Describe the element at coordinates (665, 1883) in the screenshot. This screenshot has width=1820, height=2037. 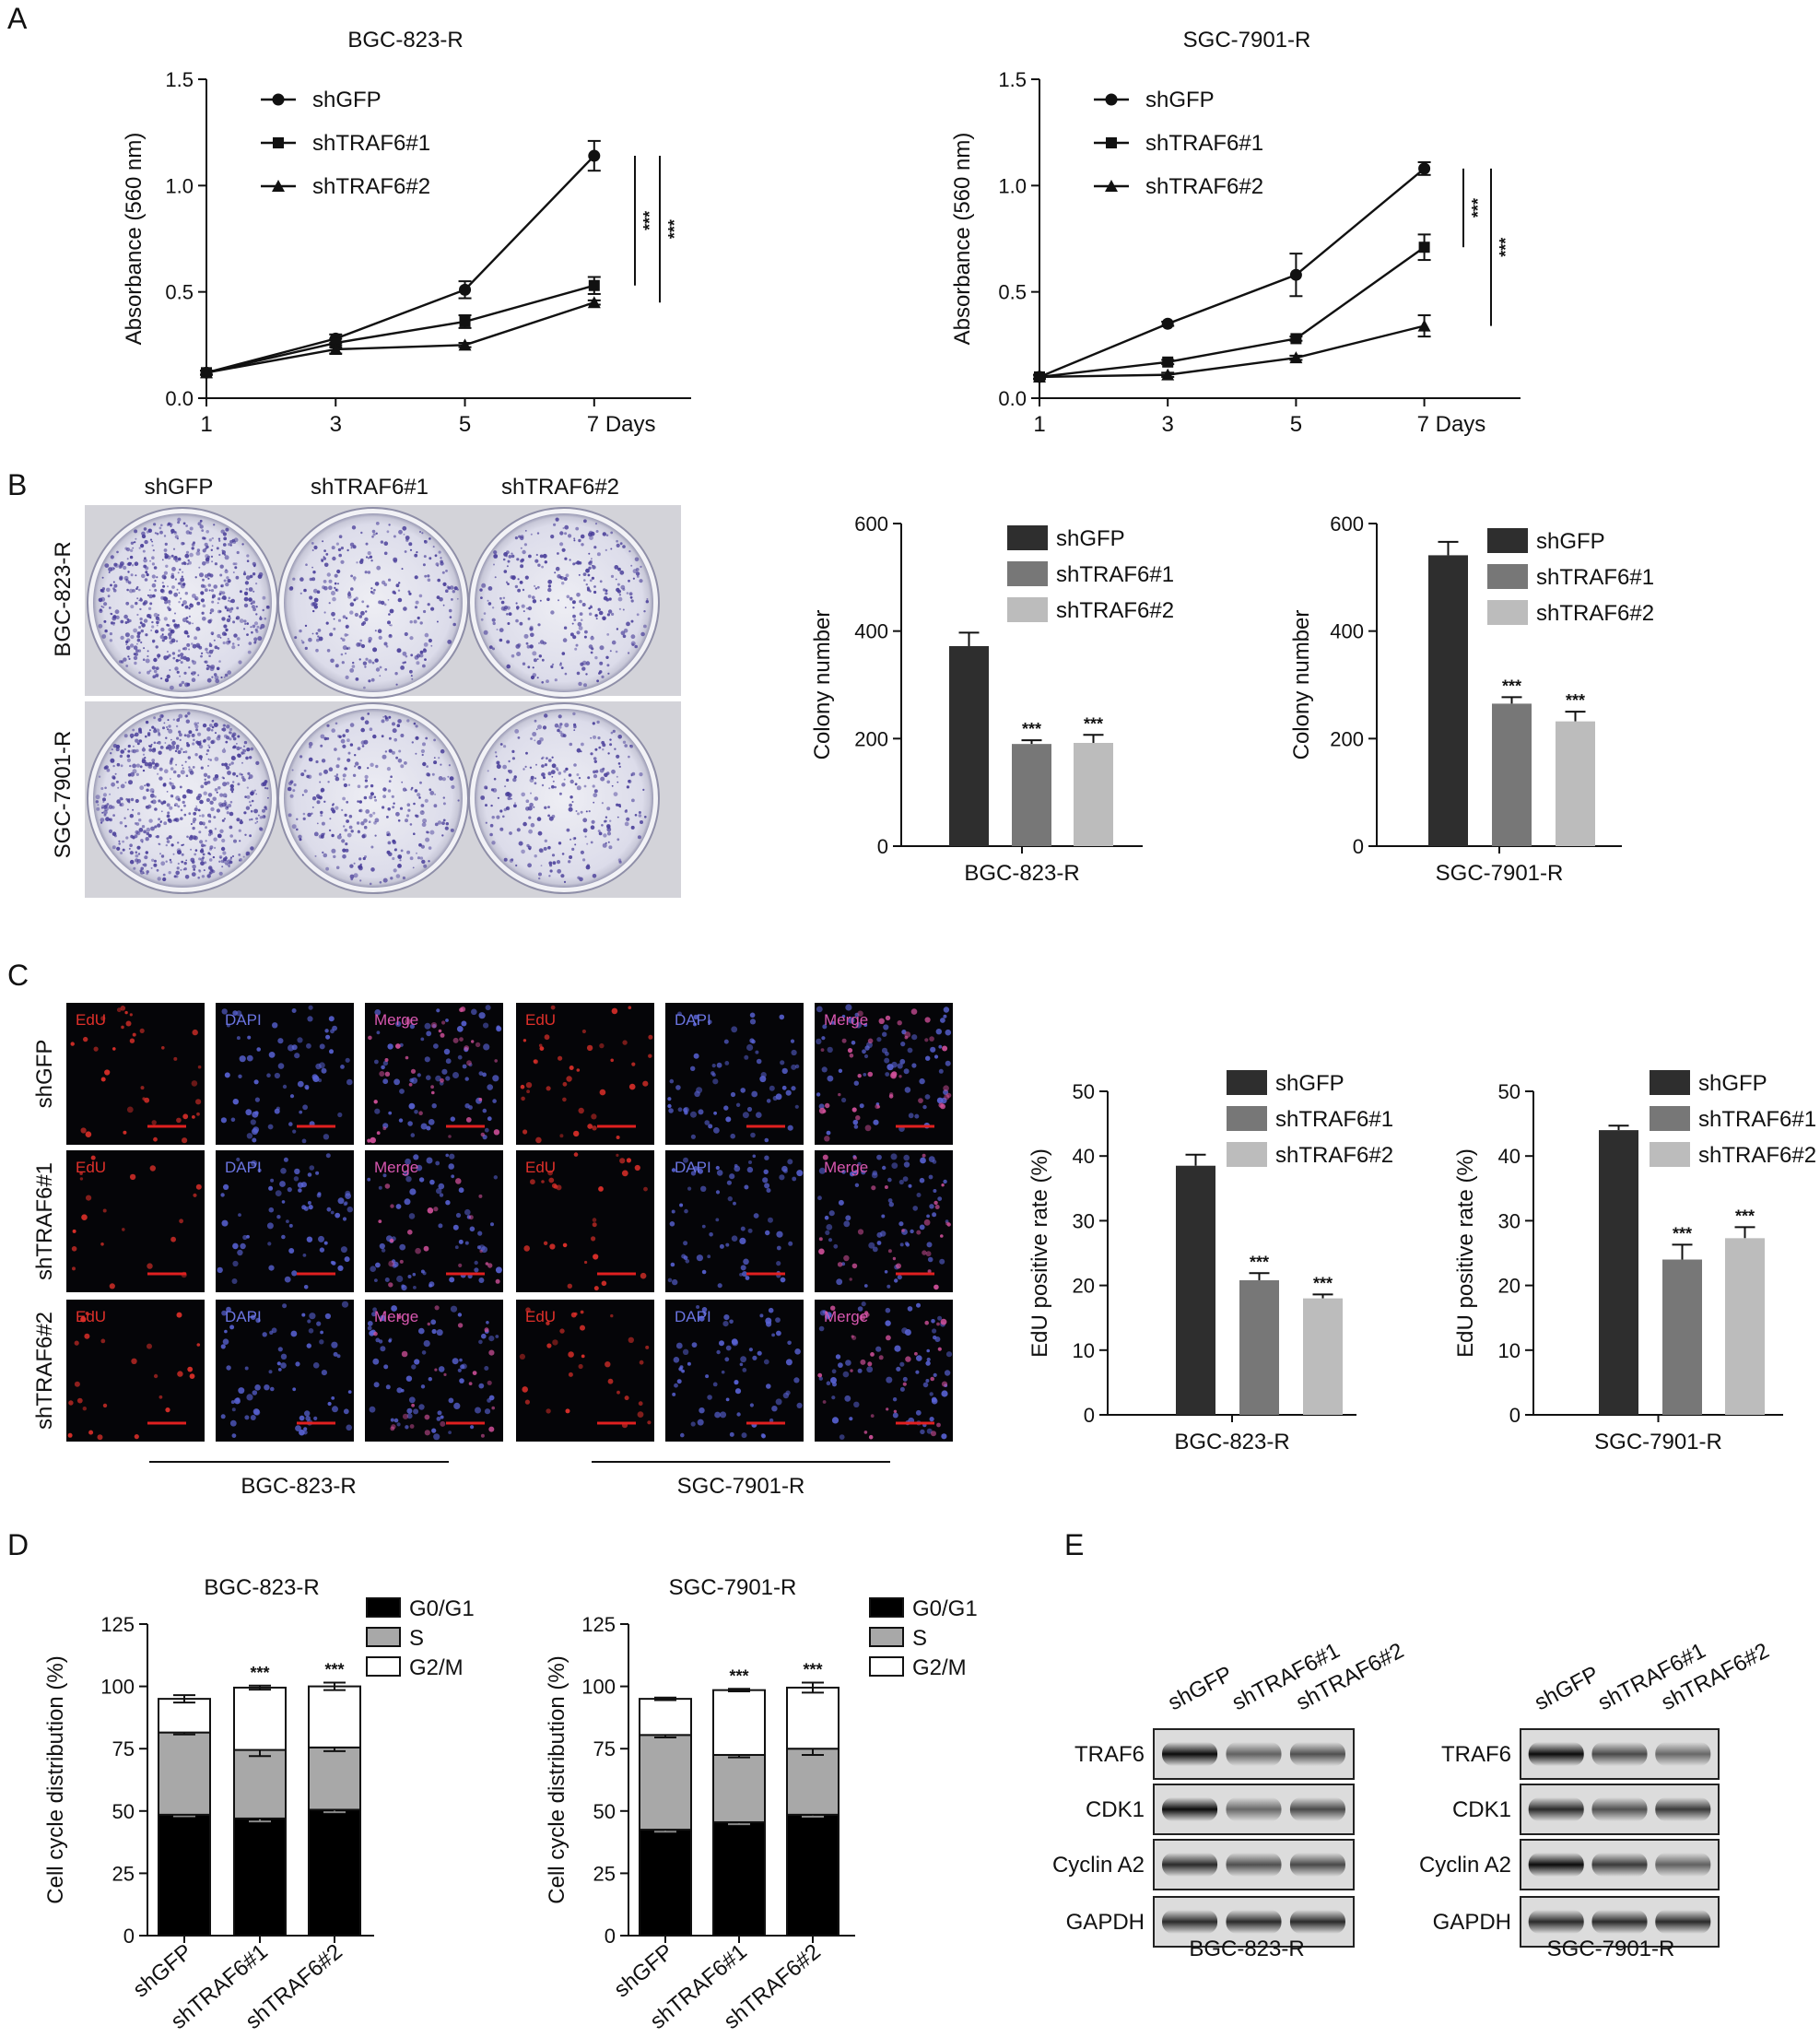
I see `chart-d2-stack-segment` at that location.